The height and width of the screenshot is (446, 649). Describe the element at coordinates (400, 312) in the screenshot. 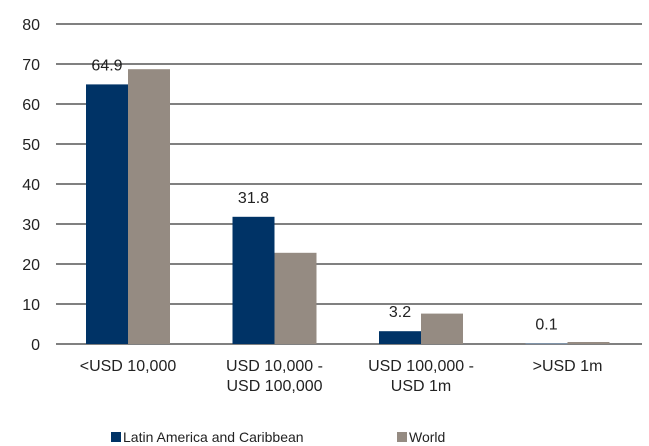

I see `data-label: 3.2` at that location.